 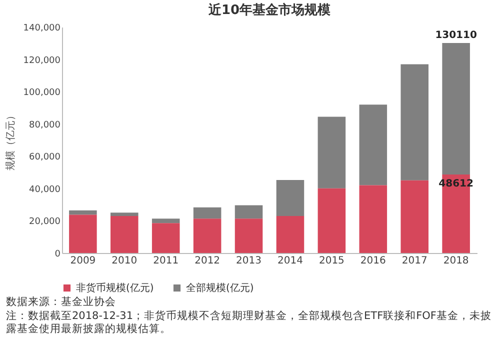 I want to click on y-axis-title: 规模（亿元）, so click(x=10, y=140).